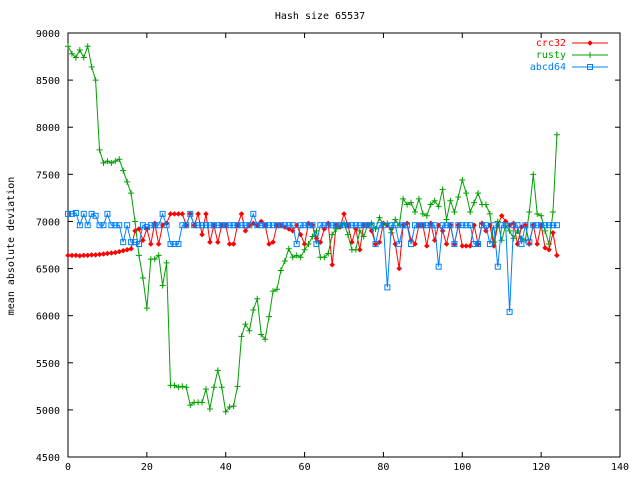 This screenshot has width=640, height=480. What do you see at coordinates (48, 270) in the screenshot?
I see `y-tick-label: 6500` at bounding box center [48, 270].